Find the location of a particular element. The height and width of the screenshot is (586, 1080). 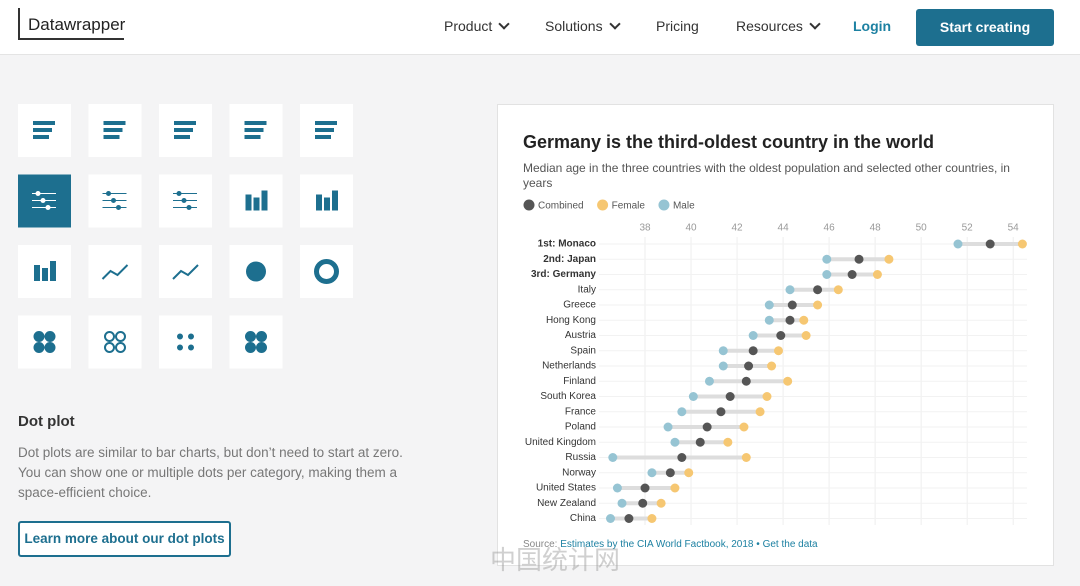

category-label: 1st: Monaco is located at coordinates (567, 244).